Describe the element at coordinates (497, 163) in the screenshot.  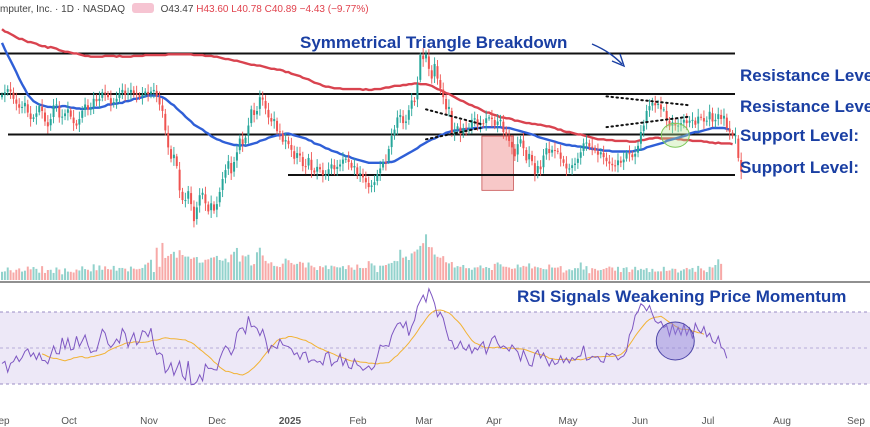
I see `pullback-box` at that location.